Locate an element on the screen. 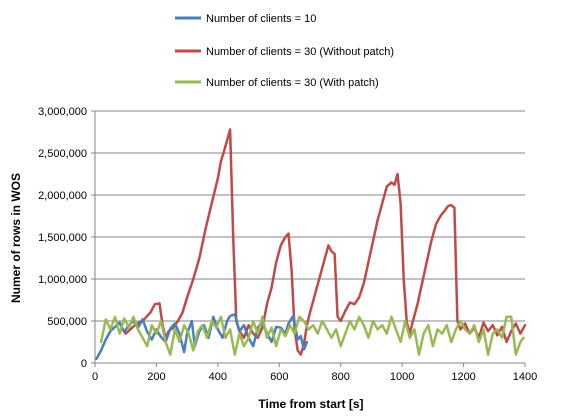  legend-label-1: Number of clients = 10 is located at coordinates (261, 19).